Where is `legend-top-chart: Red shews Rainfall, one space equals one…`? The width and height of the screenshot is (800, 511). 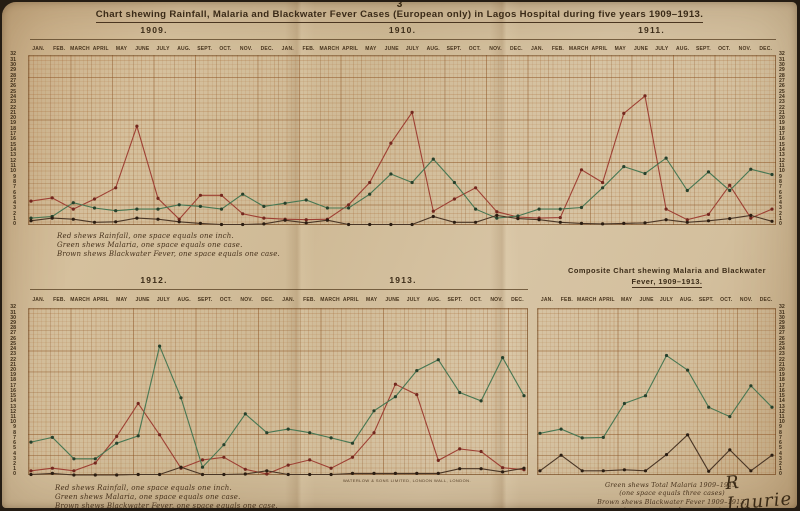
legend-top-chart: Red shews Rainfall, one space equals one… is located at coordinates (168, 246).